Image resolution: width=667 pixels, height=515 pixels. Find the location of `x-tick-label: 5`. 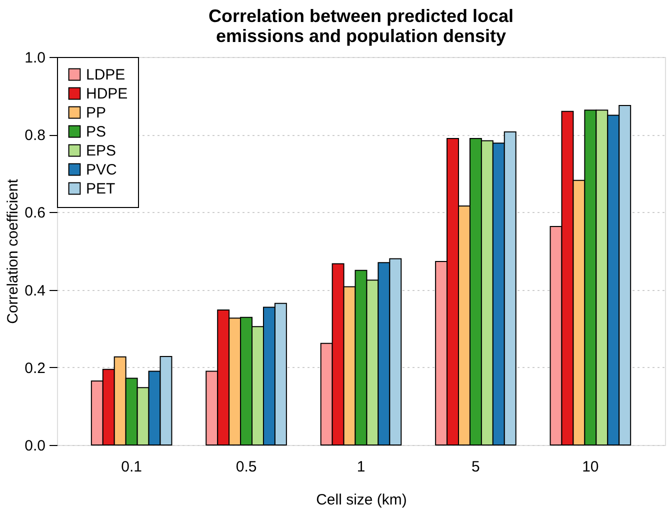

x-tick-label: 5 is located at coordinates (476, 467).